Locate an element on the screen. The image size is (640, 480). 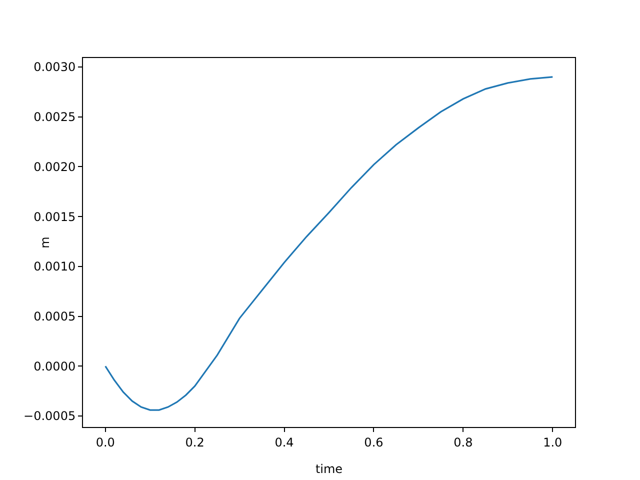
y-tick-label: 0.0030 is located at coordinates (55, 67).